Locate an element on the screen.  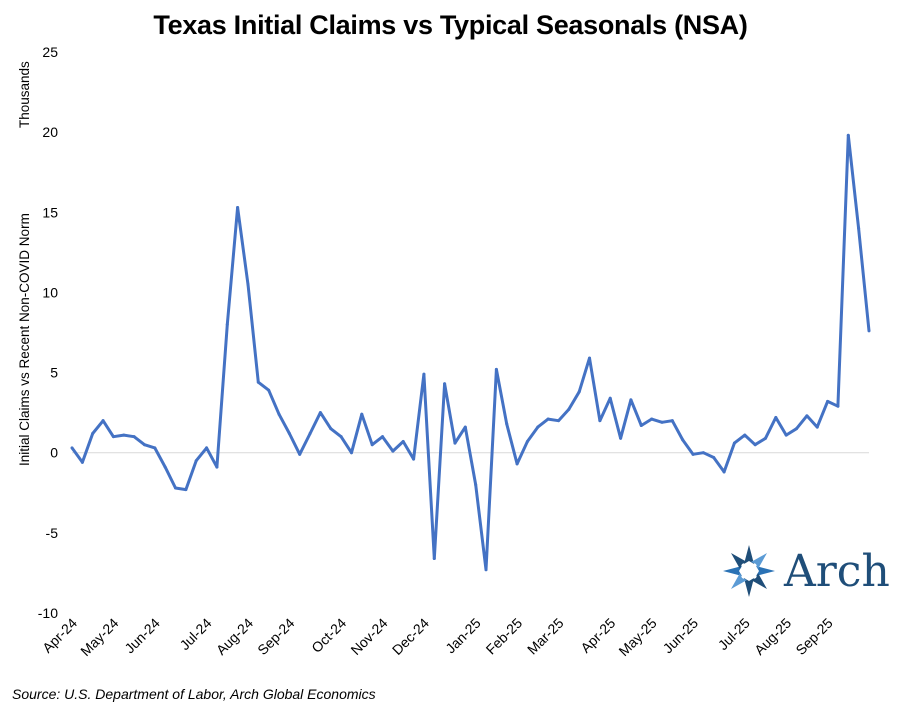
x-tick-label: Jun-25 is located at coordinates (681, 636).